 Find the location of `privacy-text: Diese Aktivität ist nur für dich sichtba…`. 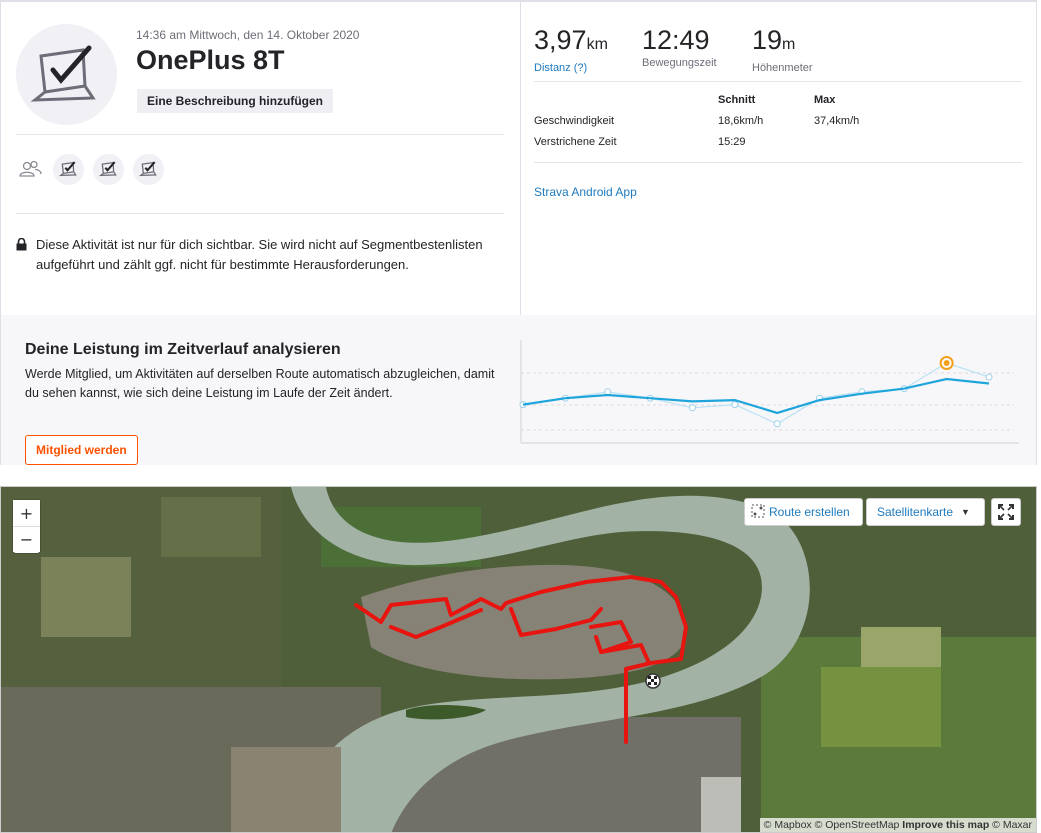

privacy-text: Diese Aktivität ist nur für dich sichtba… is located at coordinates (259, 254).